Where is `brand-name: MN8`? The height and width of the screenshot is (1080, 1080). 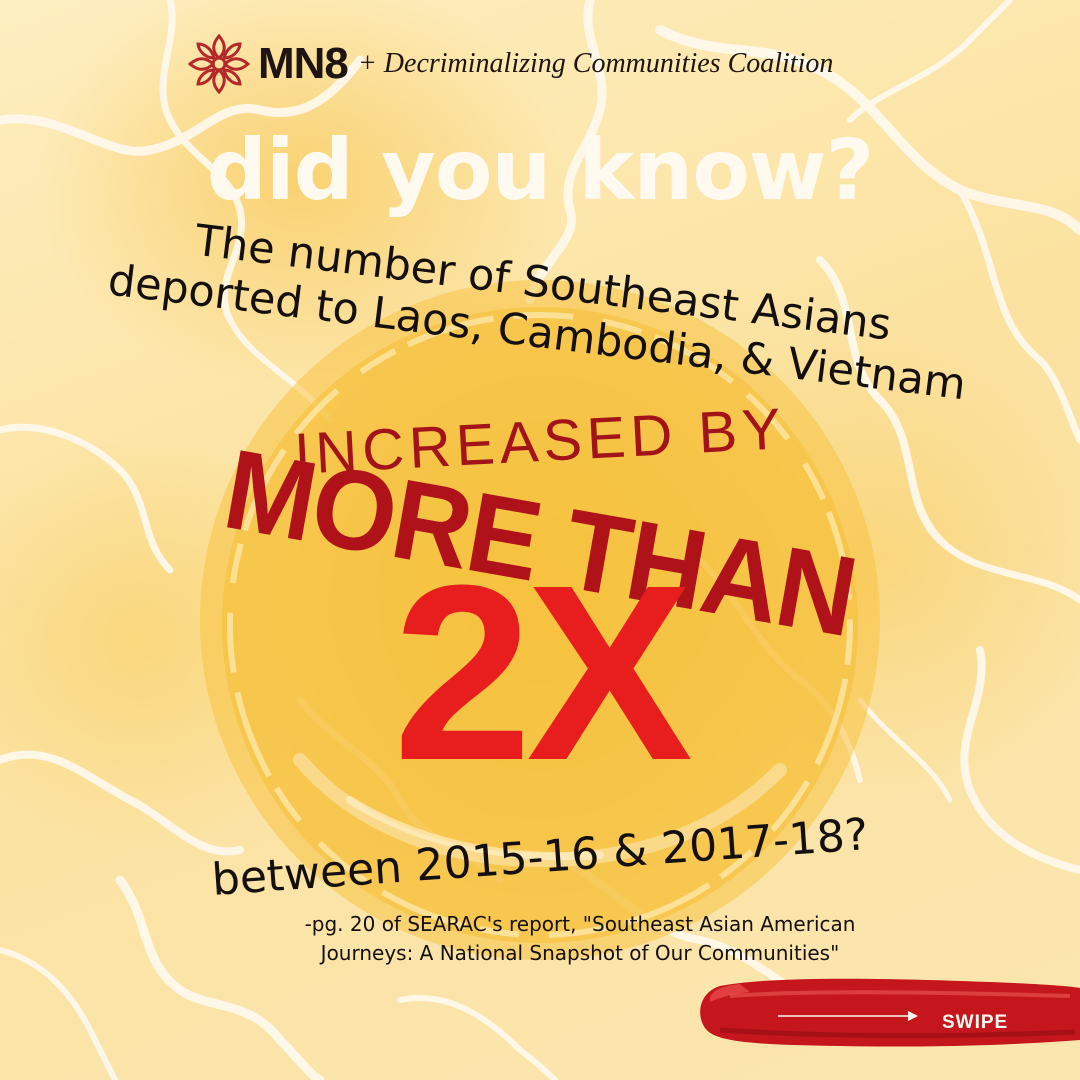
brand-name: MN8 is located at coordinates (303, 63).